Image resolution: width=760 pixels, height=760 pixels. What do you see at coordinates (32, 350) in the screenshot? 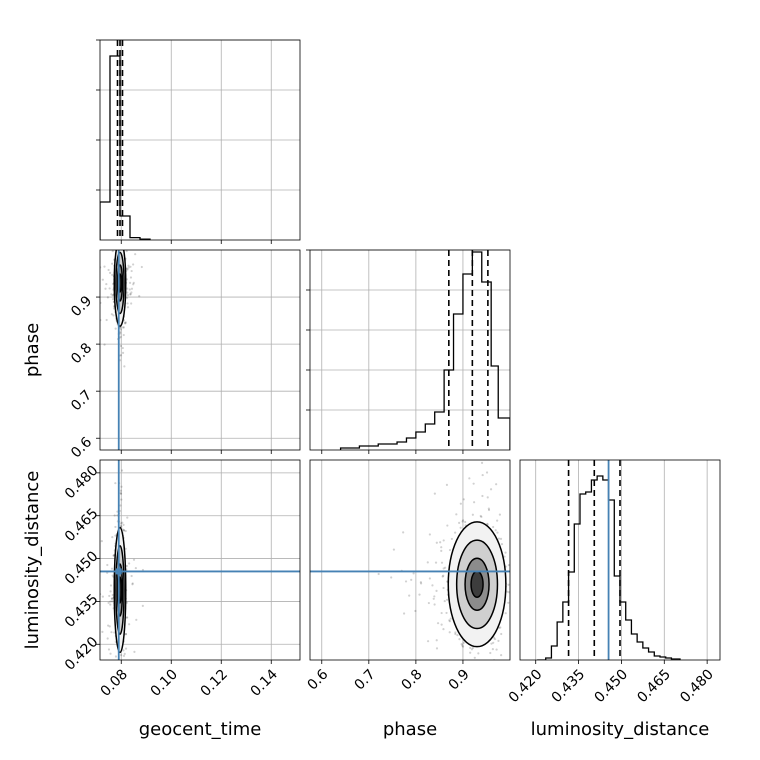
I see `axis-label-y: phase` at bounding box center [32, 350].